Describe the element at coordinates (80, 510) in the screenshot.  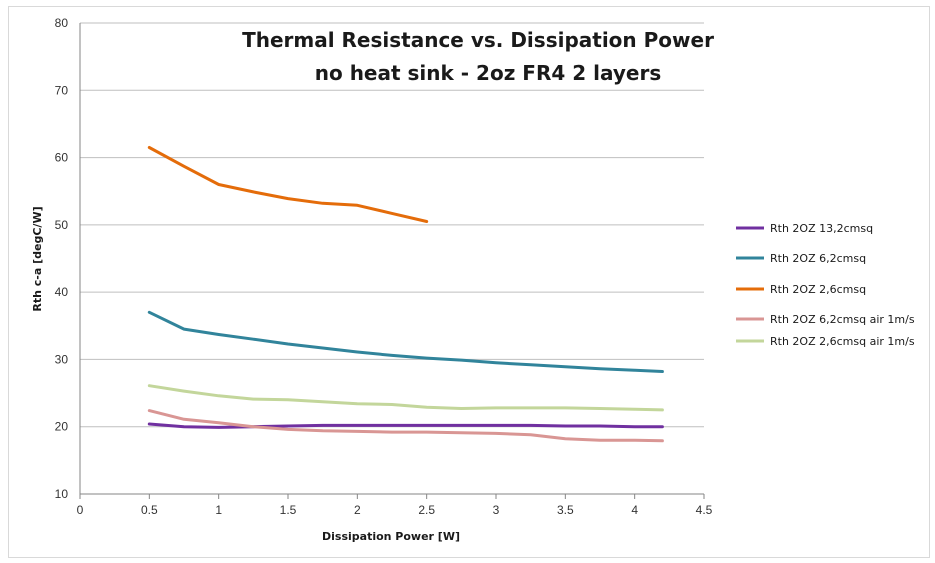
I see `x-tick-label: 0` at that location.